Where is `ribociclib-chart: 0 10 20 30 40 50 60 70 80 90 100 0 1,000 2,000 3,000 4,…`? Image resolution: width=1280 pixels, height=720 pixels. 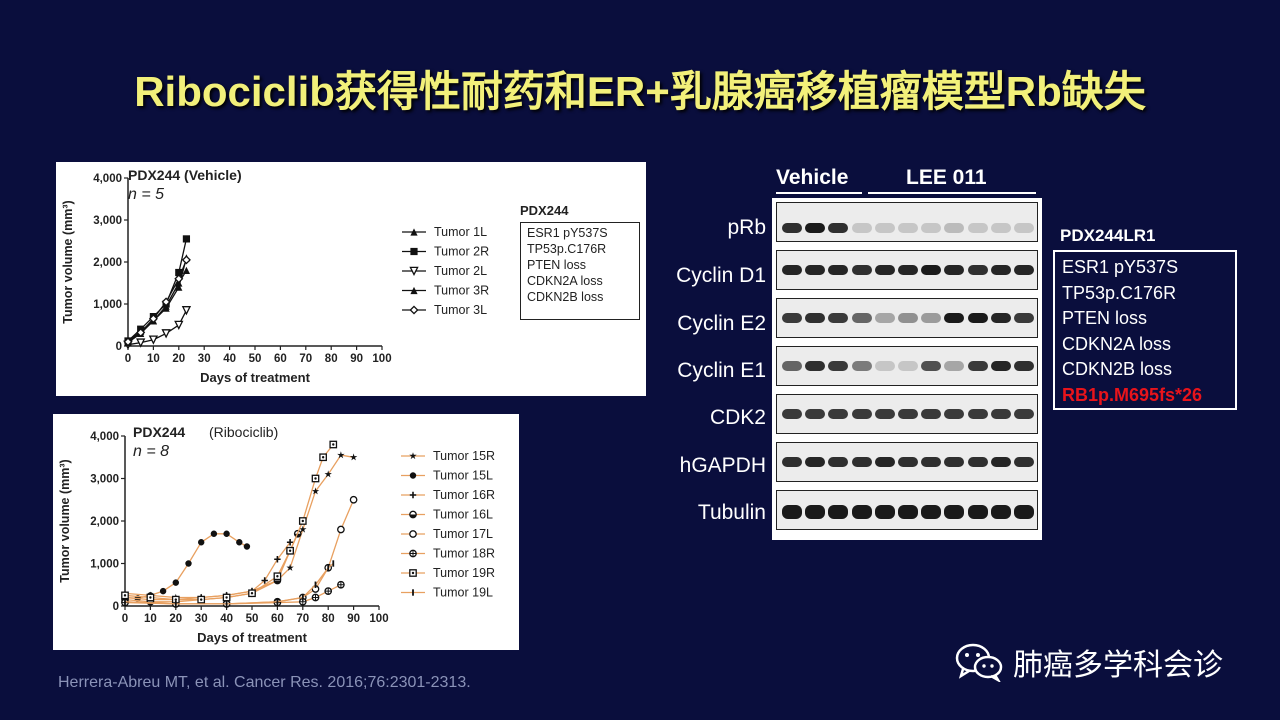
ribociclib-chart: 0 10 20 30 40 50 60 70 80 90 100 0 1,000 2,000 3,000 4,… is located at coordinates (276, 534).